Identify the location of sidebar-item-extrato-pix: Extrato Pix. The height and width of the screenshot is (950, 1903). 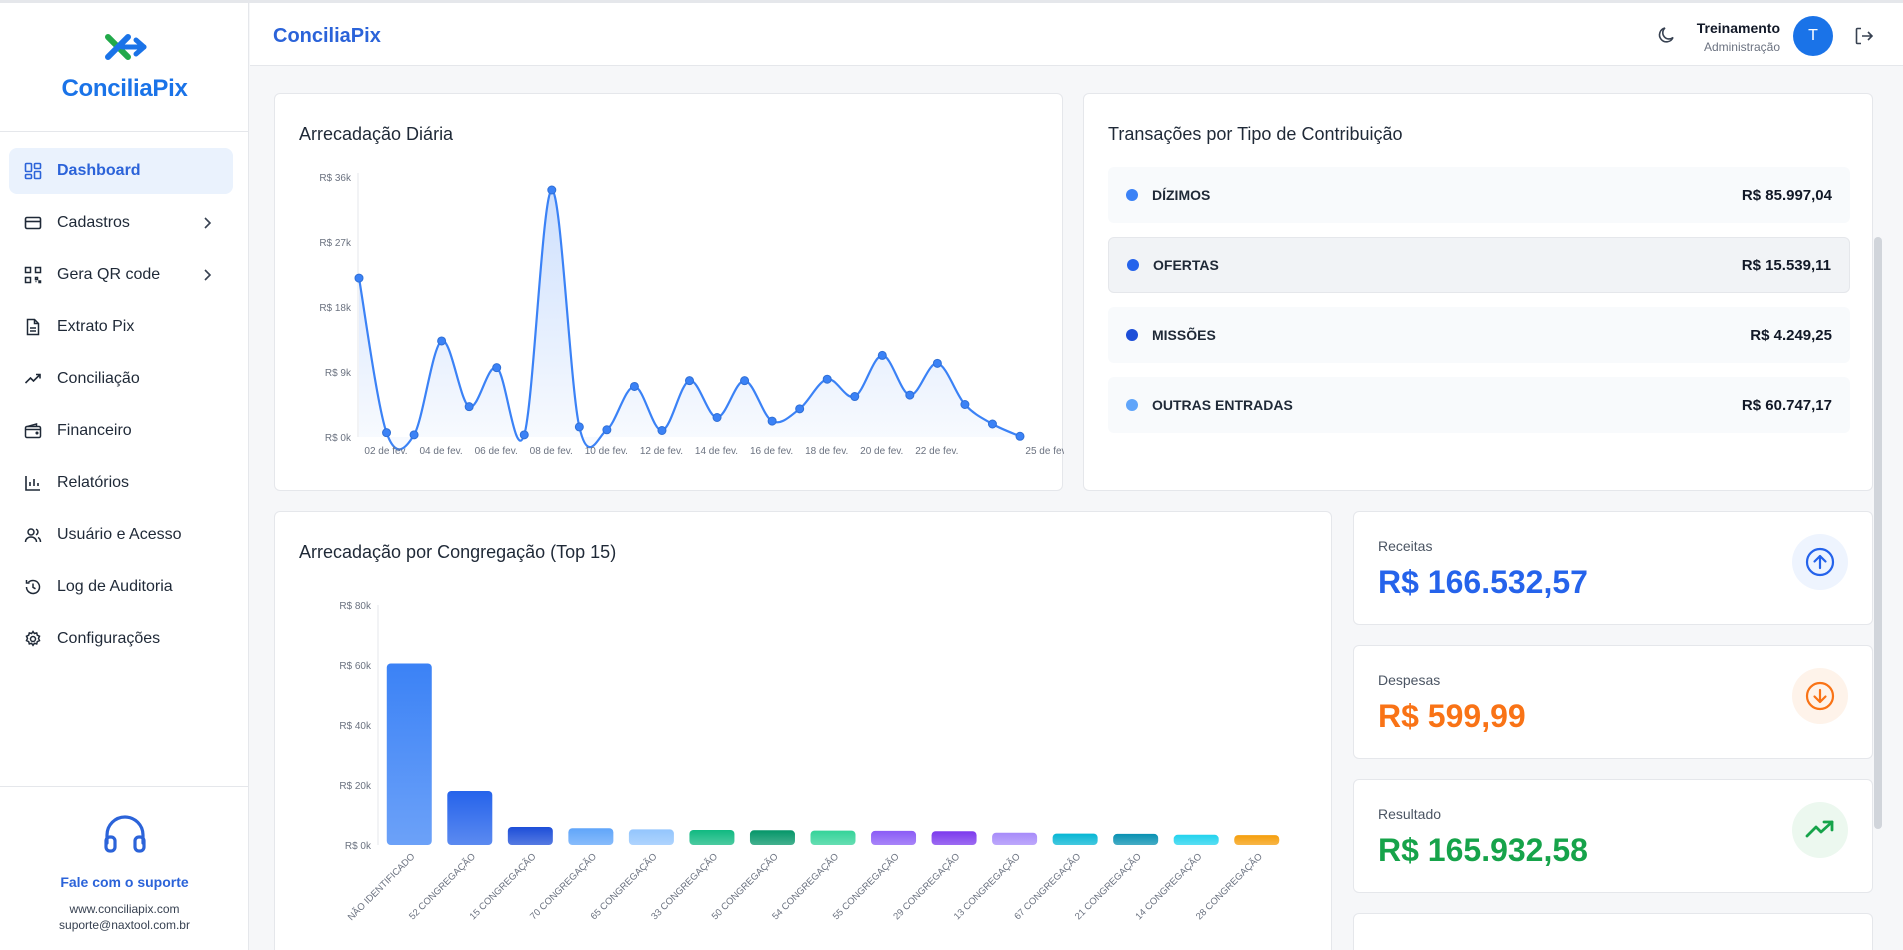
(121, 327).